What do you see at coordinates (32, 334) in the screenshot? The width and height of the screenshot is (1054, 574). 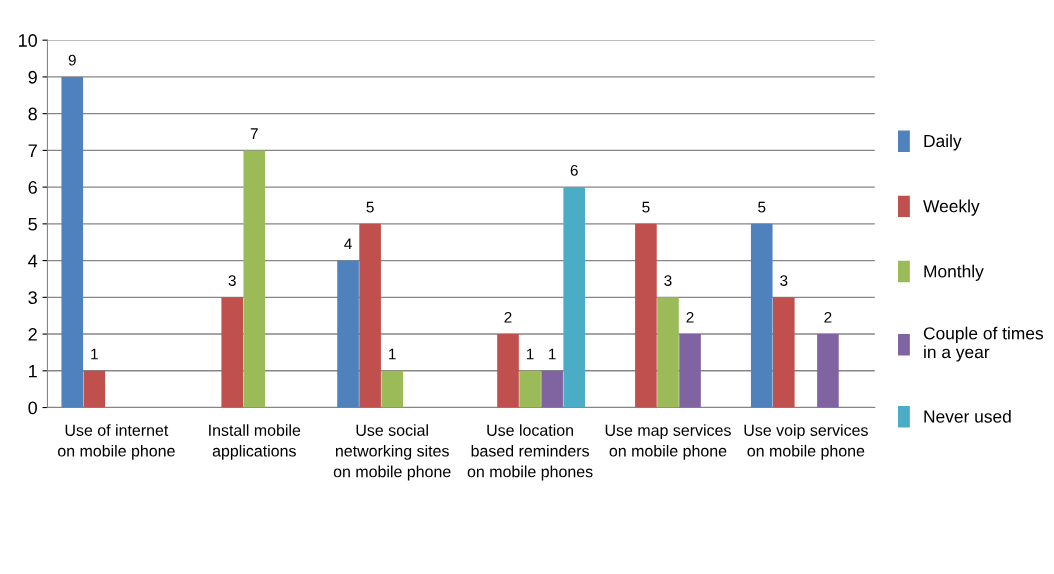 I see `y-tick-label: 2` at bounding box center [32, 334].